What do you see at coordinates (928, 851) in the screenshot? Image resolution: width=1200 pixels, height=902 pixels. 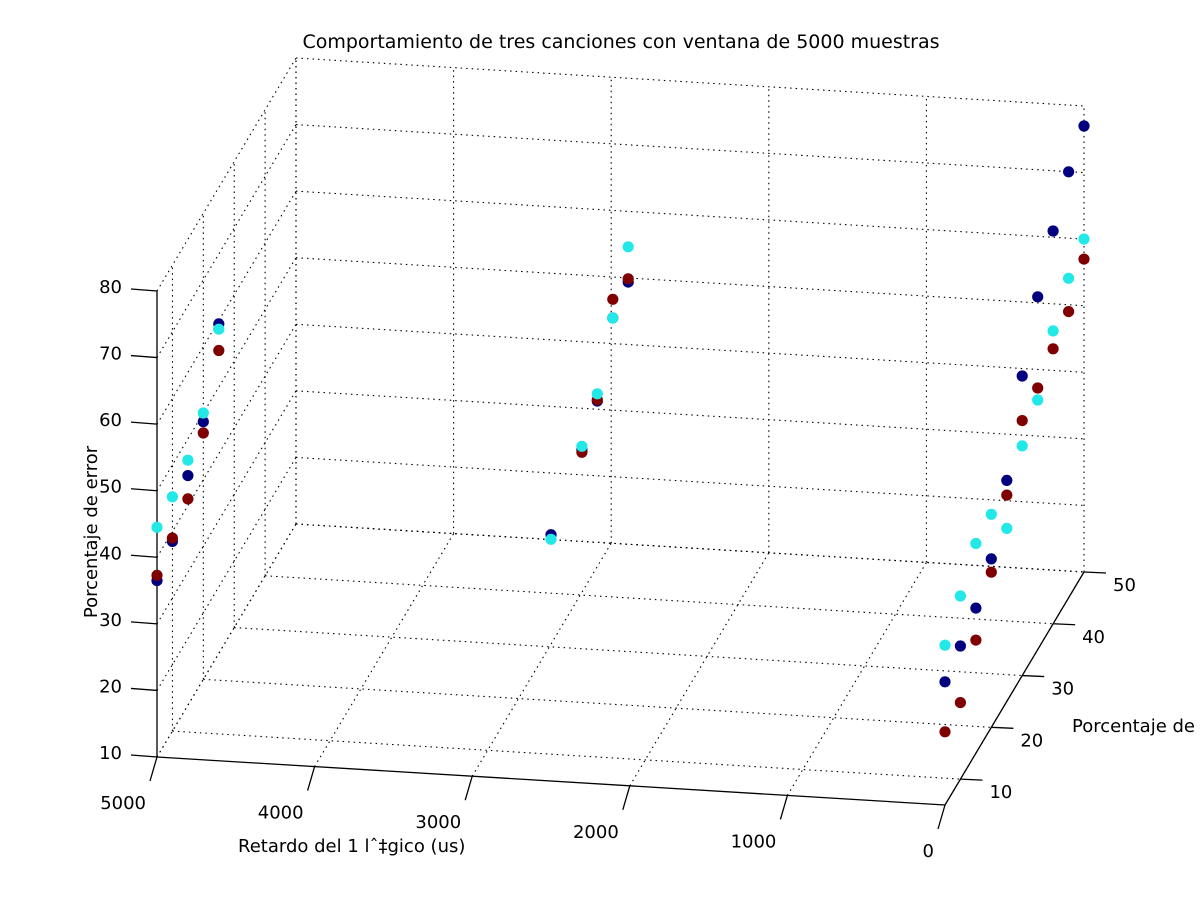 I see `x-tick-label: 0` at bounding box center [928, 851].